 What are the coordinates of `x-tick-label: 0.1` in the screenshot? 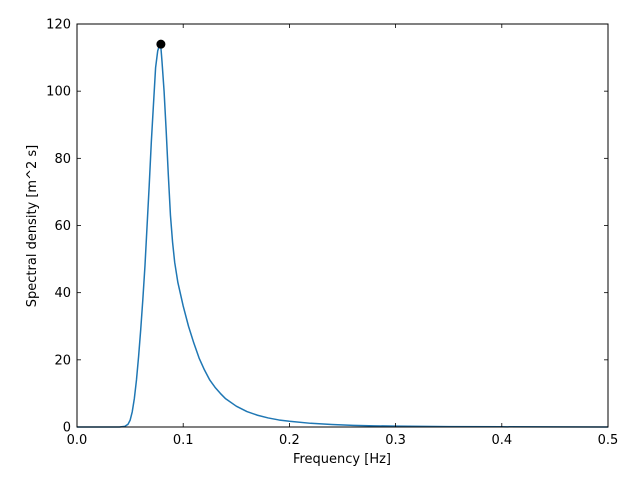 It's located at (183, 440).